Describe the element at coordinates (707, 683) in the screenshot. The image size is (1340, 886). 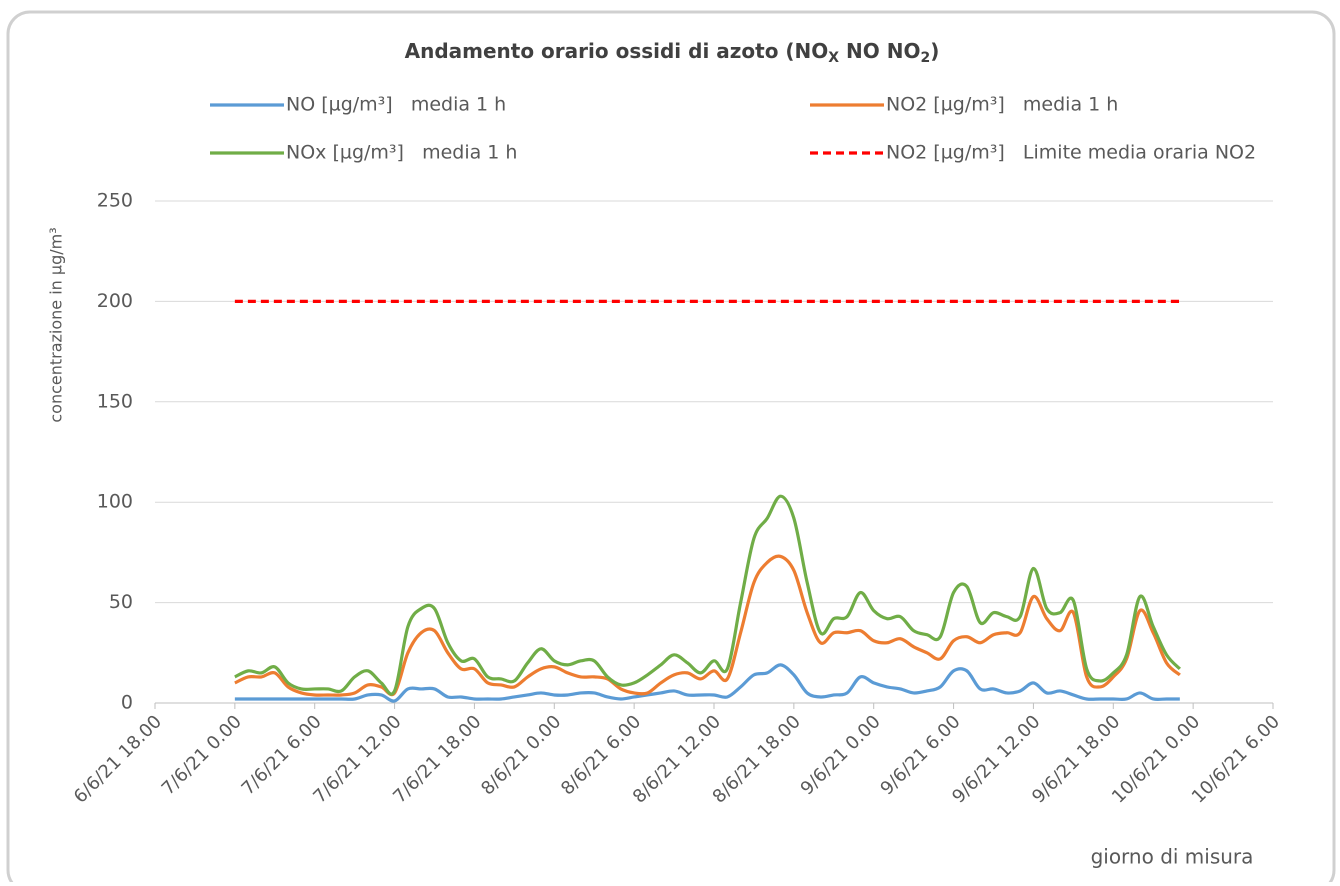
I see `series-line` at that location.